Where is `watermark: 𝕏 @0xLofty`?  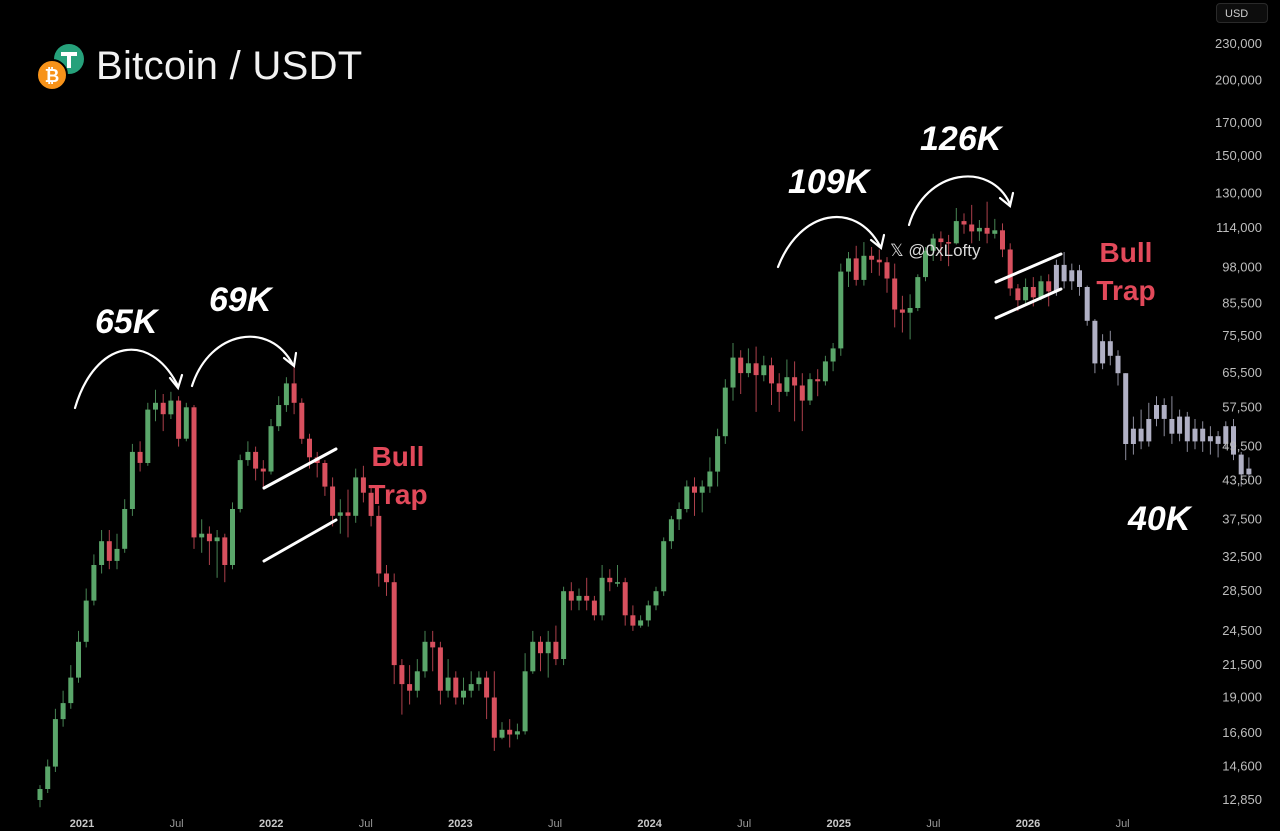 watermark: 𝕏 @0xLofty is located at coordinates (935, 250).